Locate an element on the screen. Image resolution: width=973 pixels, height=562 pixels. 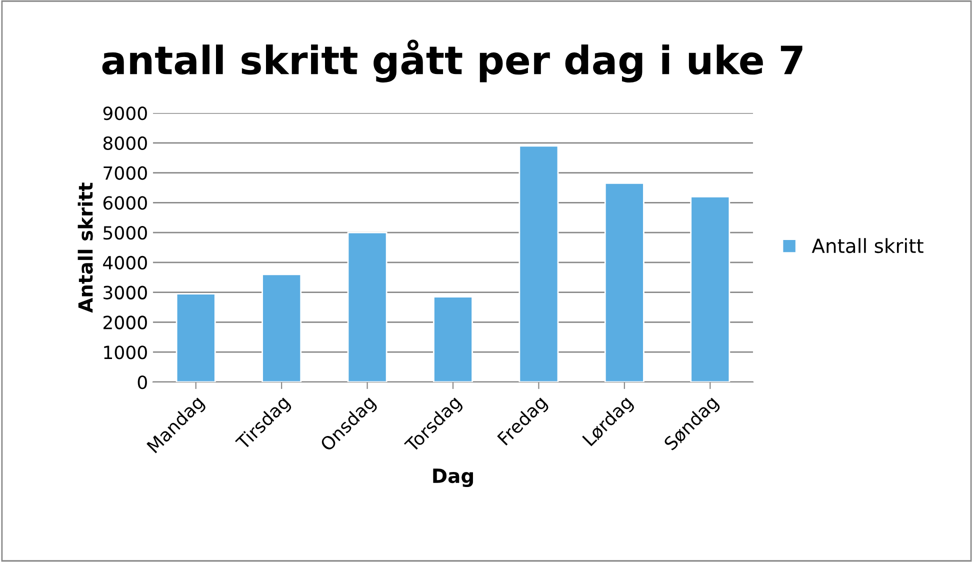
y-tick-label: 9000 is located at coordinates (125, 113).